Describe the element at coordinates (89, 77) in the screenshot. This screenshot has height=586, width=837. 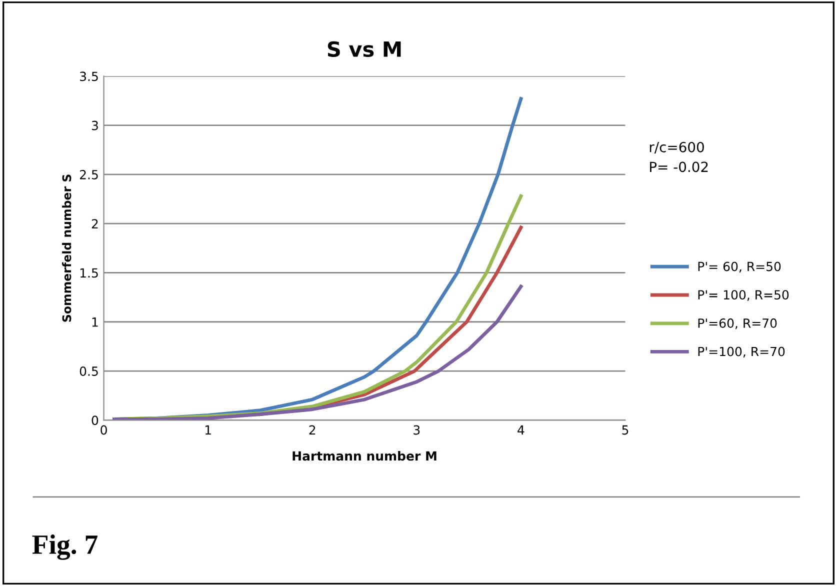
I see `y-tick-label: 3.5` at that location.